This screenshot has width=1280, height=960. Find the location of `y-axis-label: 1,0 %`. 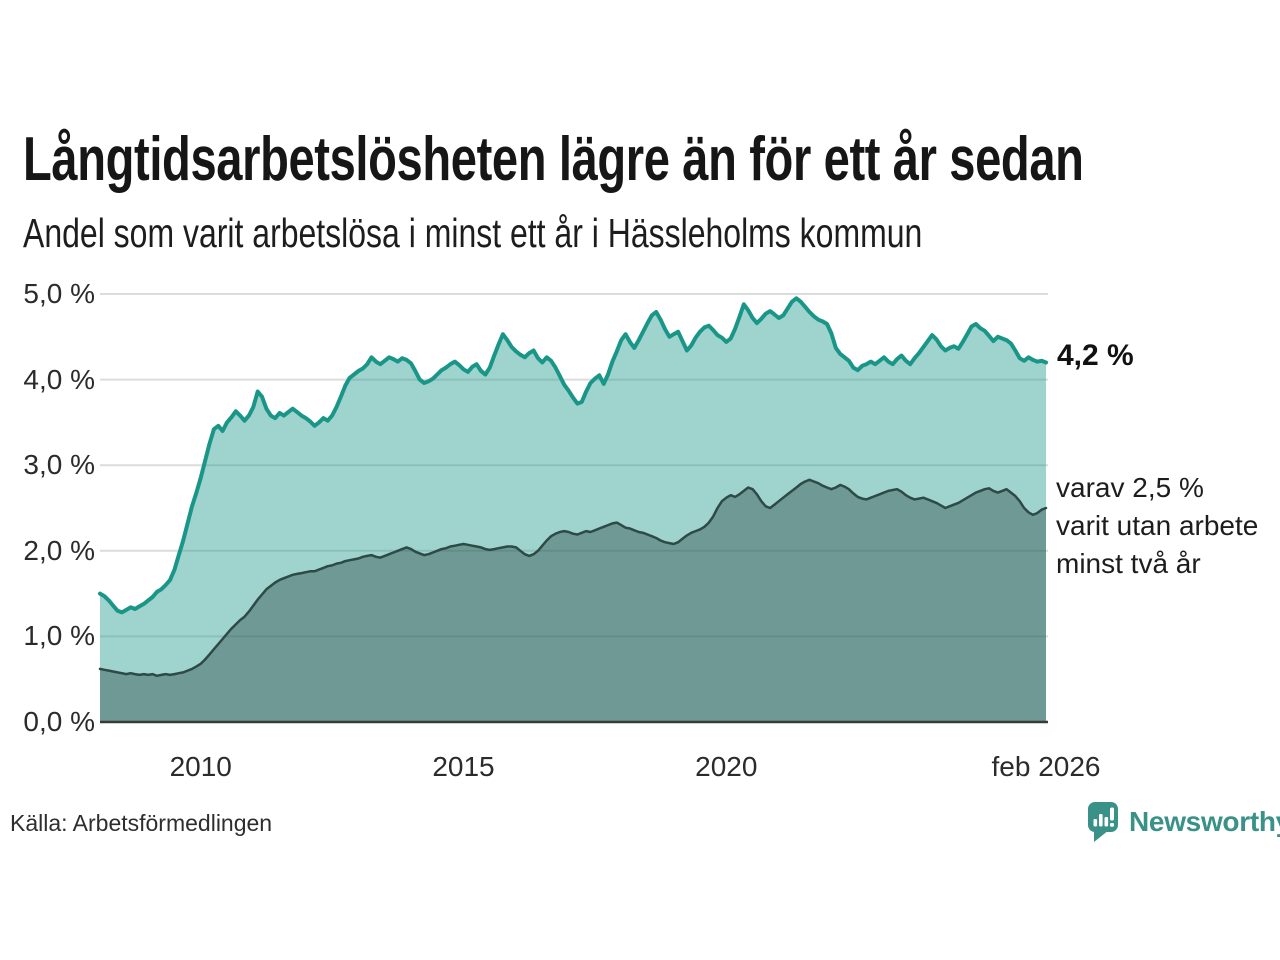

y-axis-label: 1,0 % is located at coordinates (59, 636).